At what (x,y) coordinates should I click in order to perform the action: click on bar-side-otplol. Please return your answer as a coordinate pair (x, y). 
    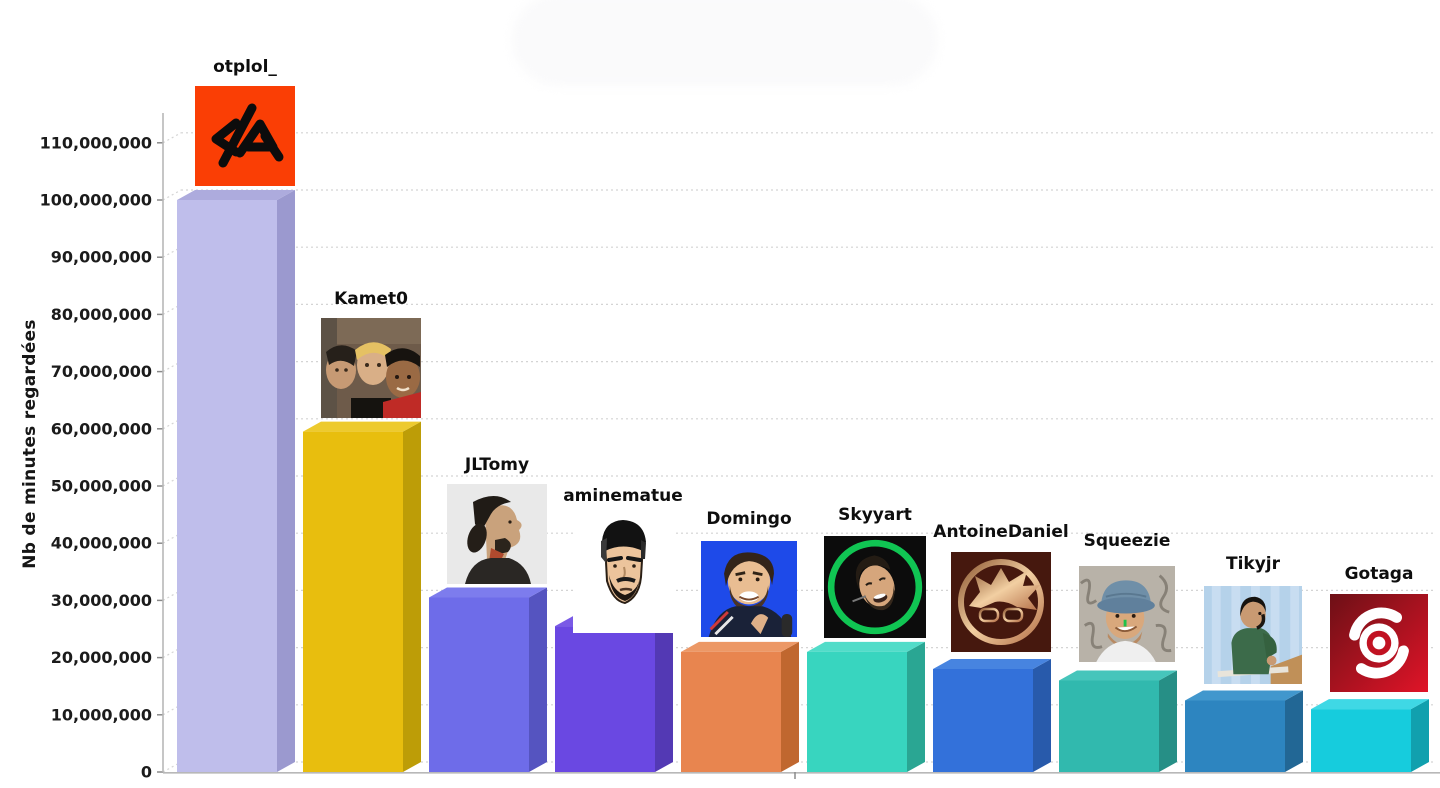
    Looking at the image, I should click on (286, 481).